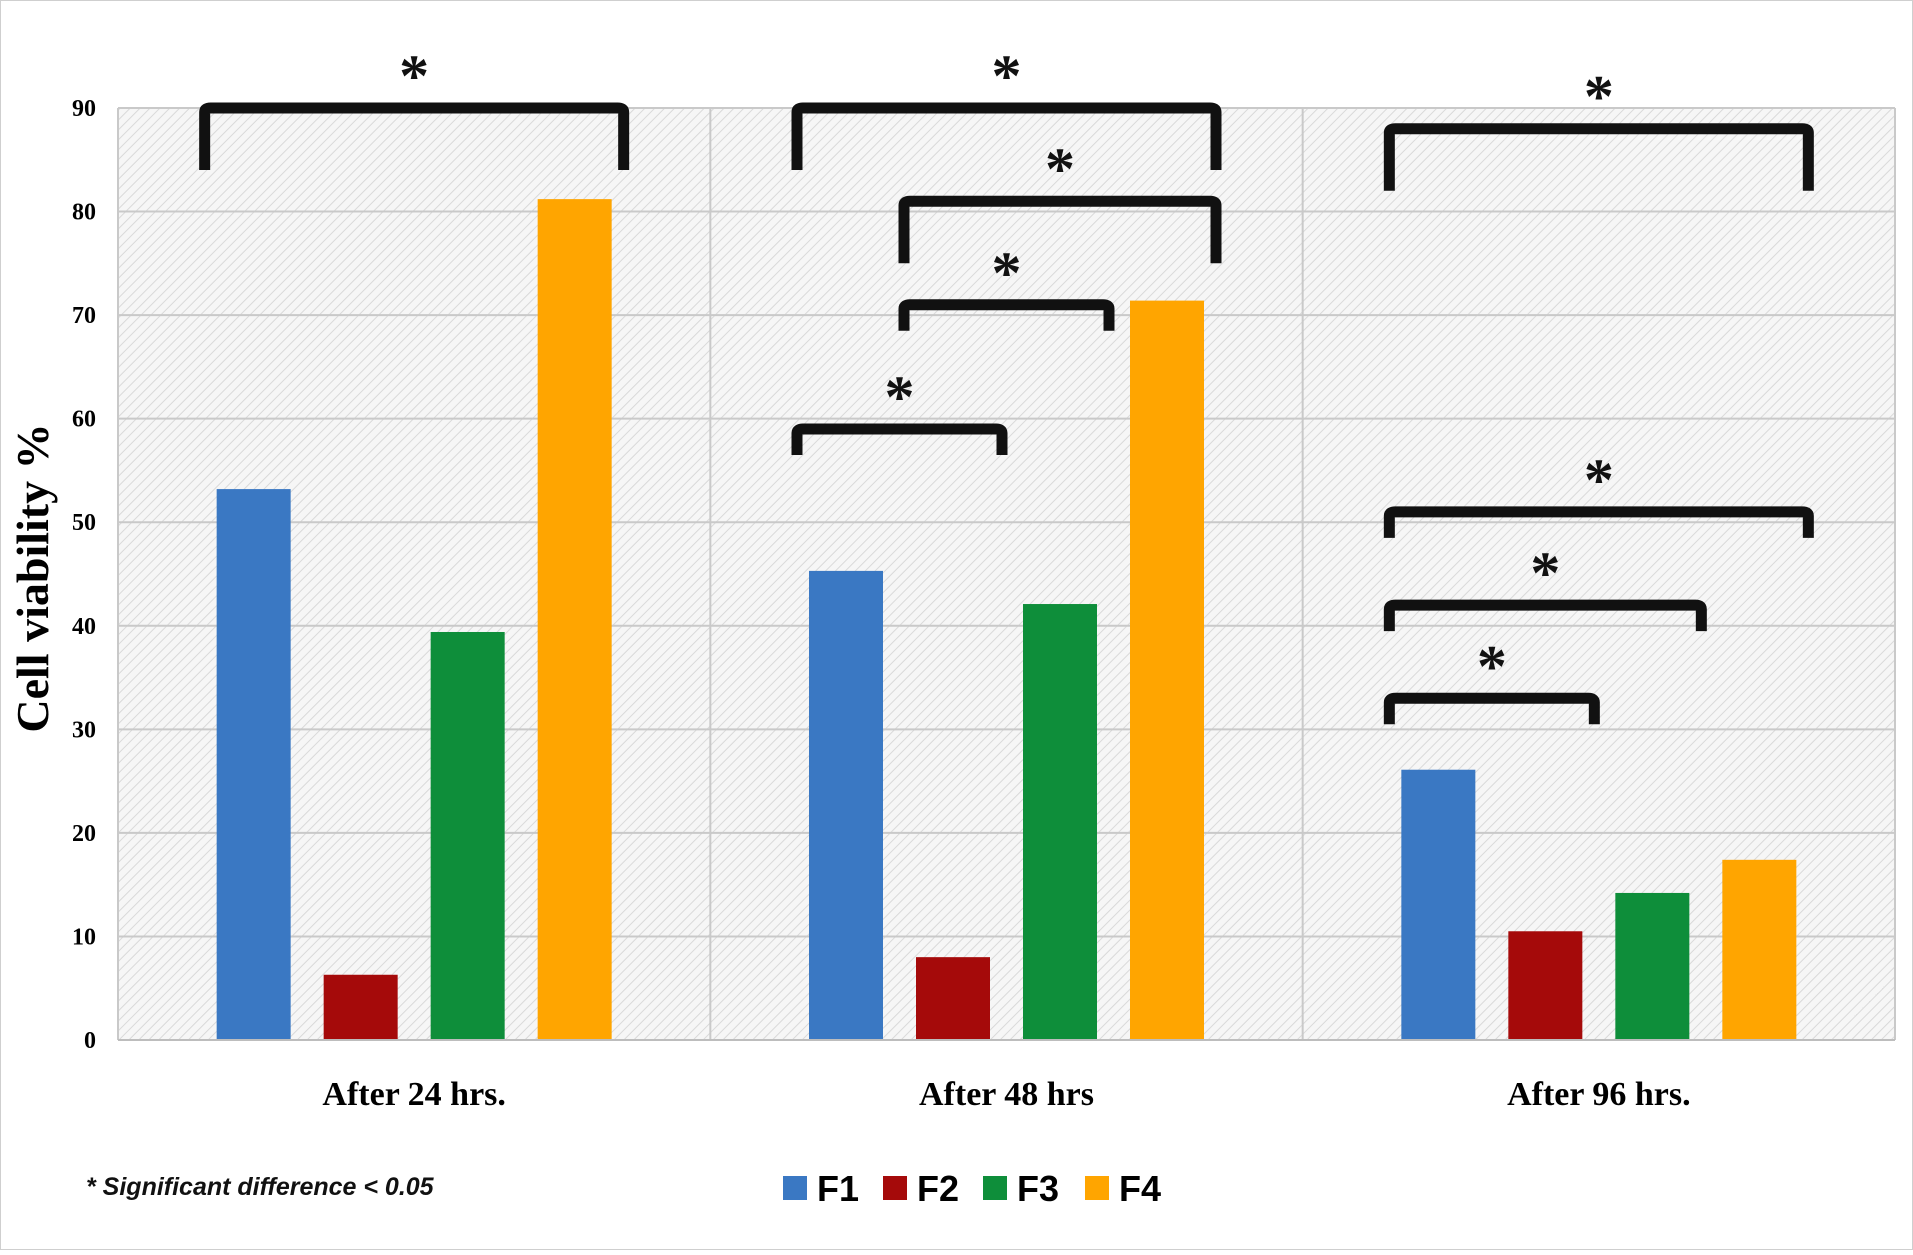 This screenshot has width=1913, height=1255. What do you see at coordinates (1097, 1188) in the screenshot?
I see `legend-swatch-f4` at bounding box center [1097, 1188].